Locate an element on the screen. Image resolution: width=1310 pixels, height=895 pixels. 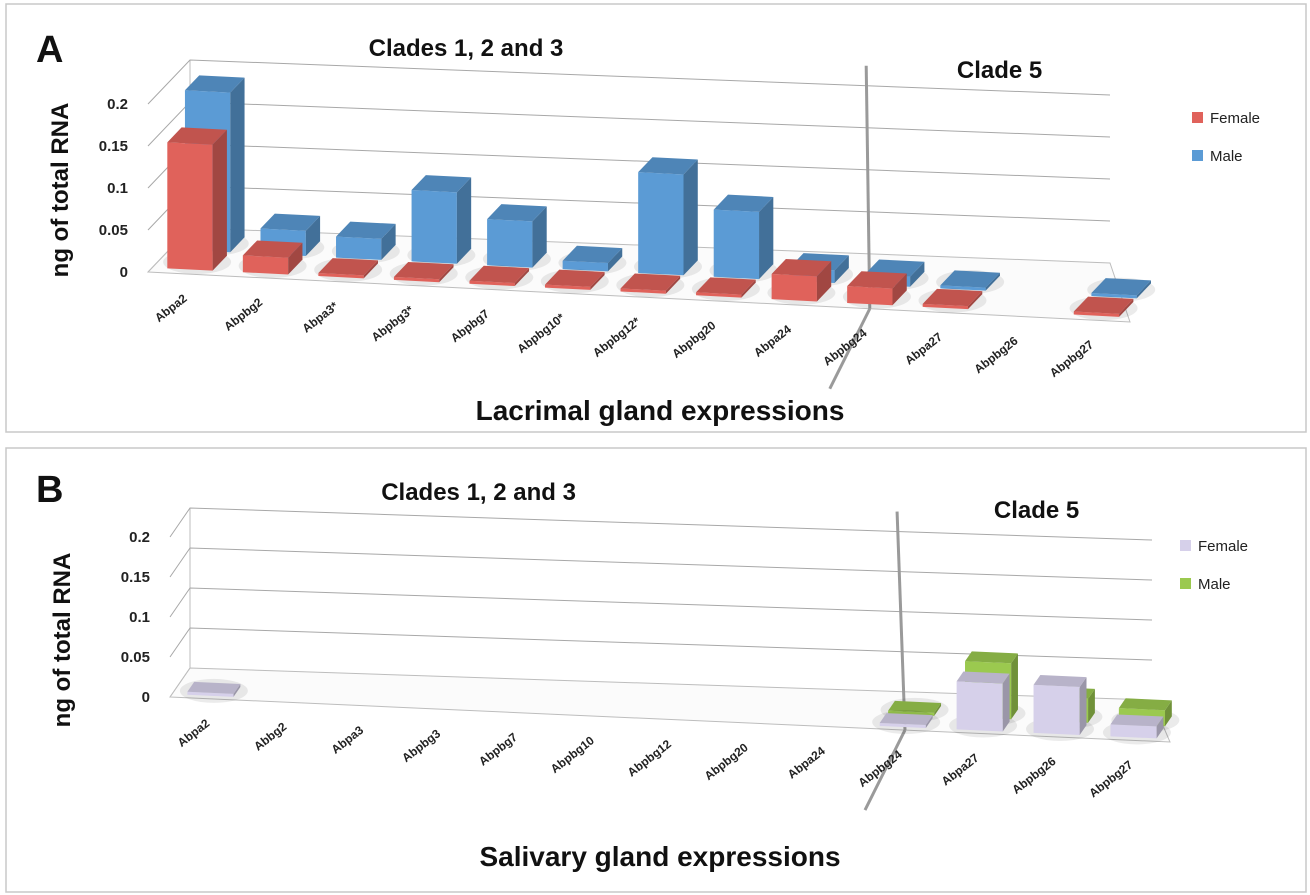
panel-a-gridline is located at coordinates (629, 82).